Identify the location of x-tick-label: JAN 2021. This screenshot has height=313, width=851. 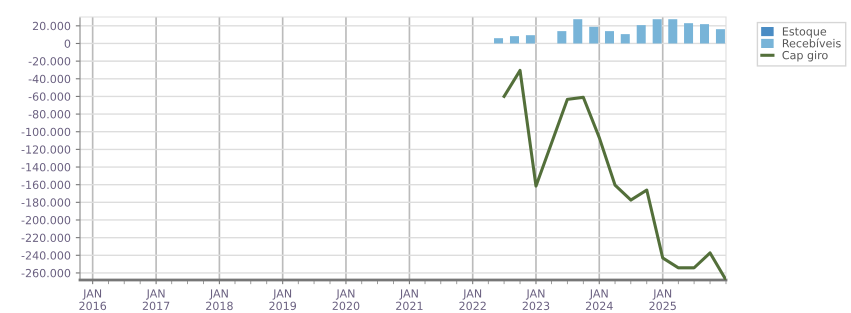
(409, 299).